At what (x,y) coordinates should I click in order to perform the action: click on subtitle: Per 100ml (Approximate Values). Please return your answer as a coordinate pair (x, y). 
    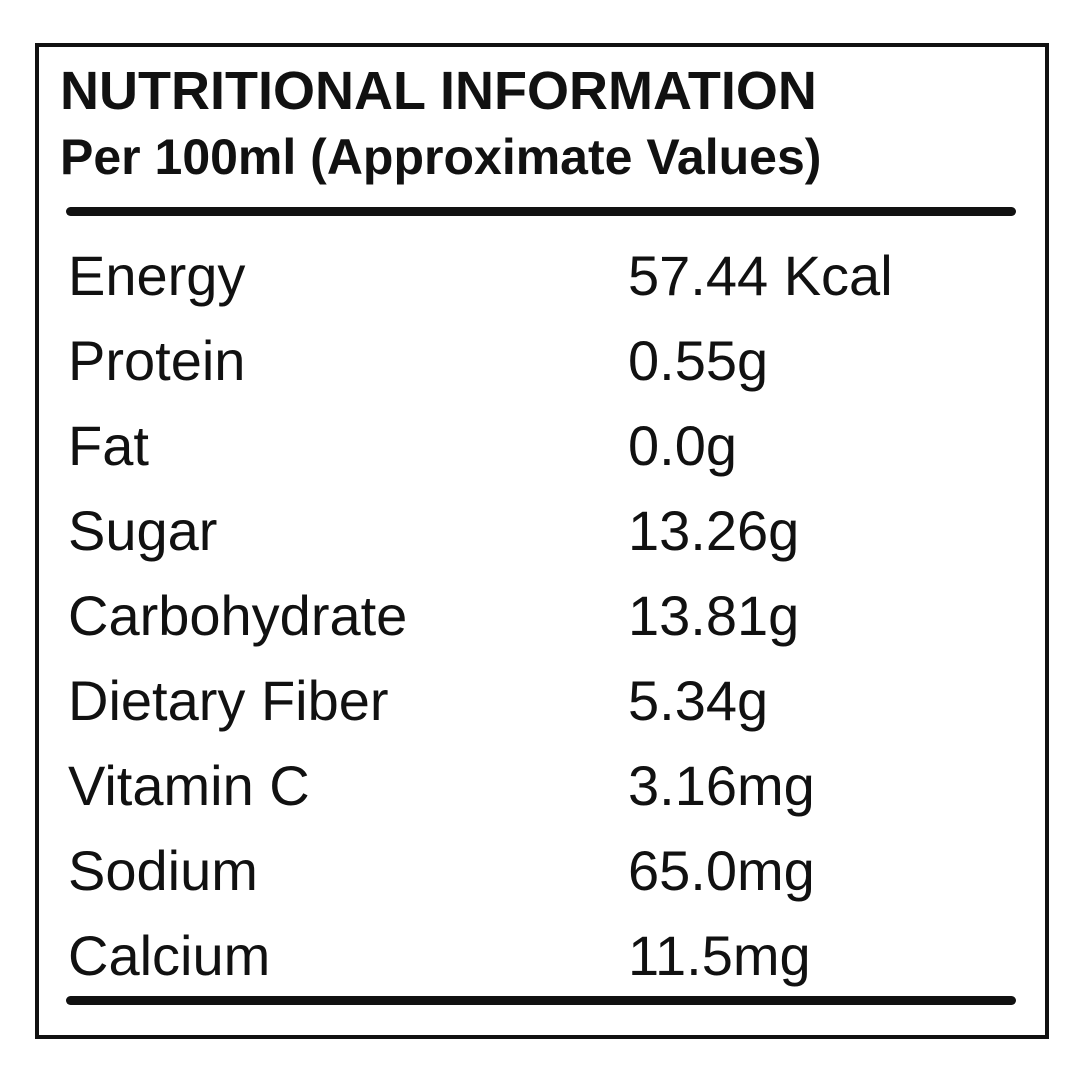
    Looking at the image, I should click on (441, 157).